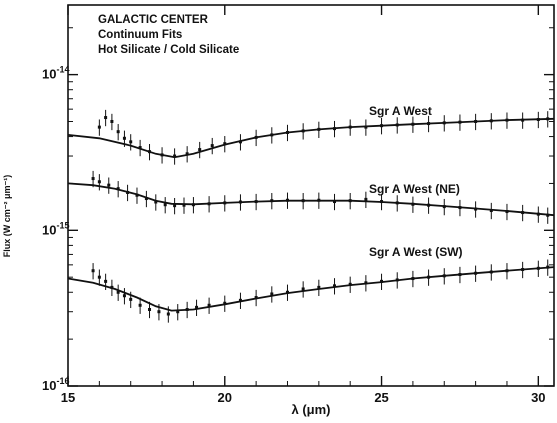 The height and width of the screenshot is (423, 557). What do you see at coordinates (381, 397) in the screenshot?
I see `x-tick-label-25: 25` at bounding box center [381, 397].